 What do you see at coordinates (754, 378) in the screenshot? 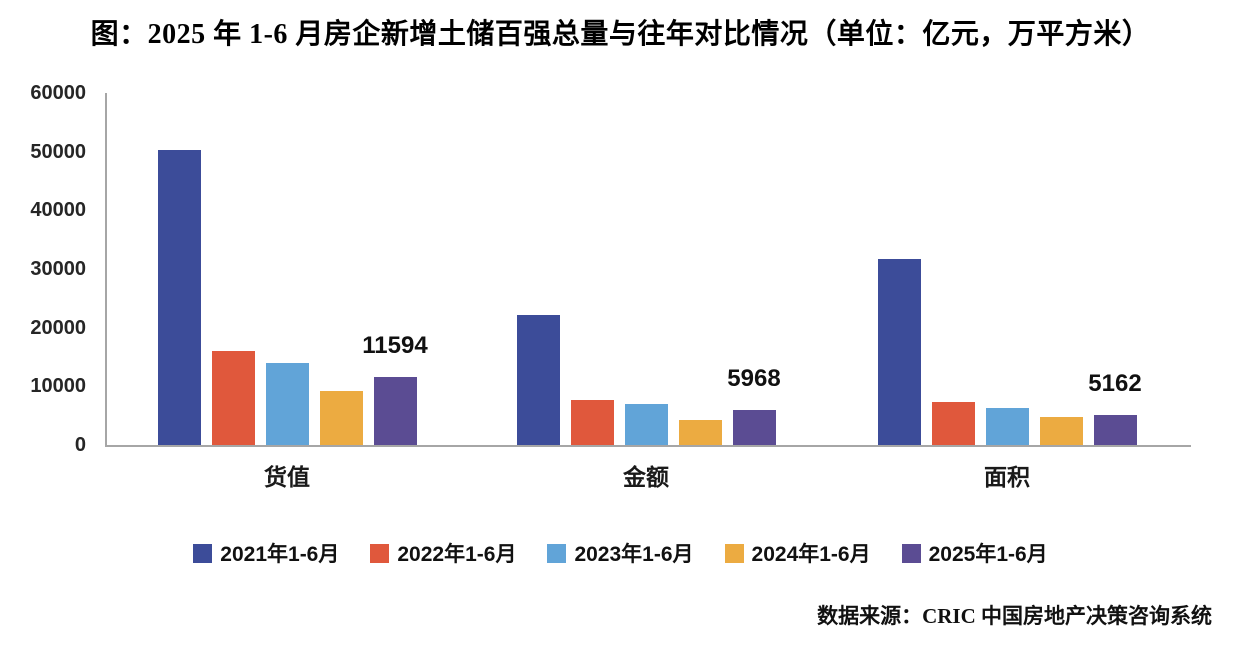
I see `data-label-金额: 5968` at bounding box center [754, 378].